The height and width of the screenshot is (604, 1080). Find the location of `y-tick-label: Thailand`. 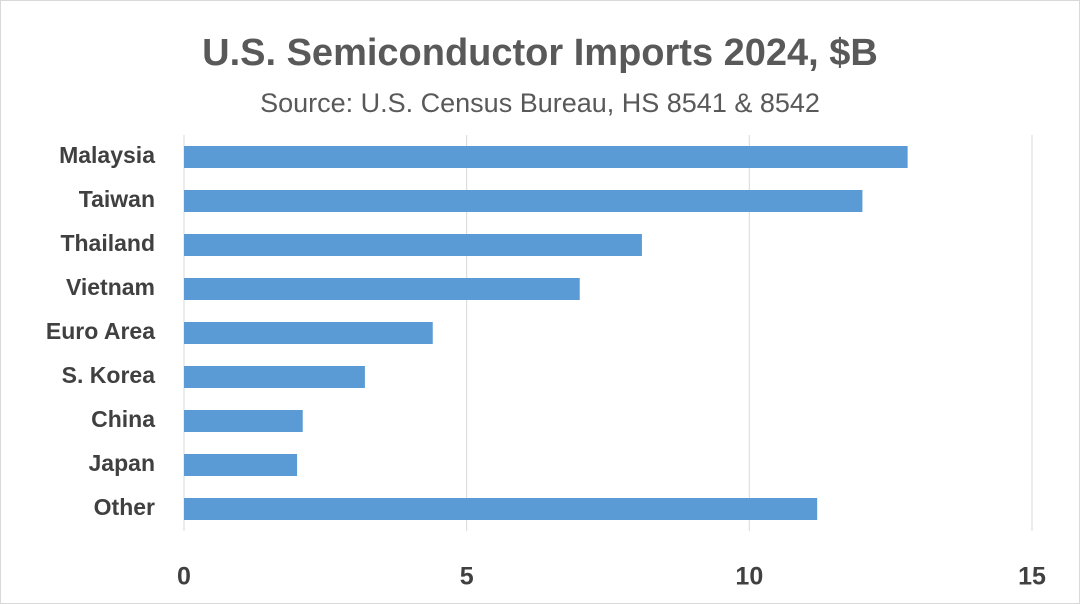

y-tick-label: Thailand is located at coordinates (107, 243).